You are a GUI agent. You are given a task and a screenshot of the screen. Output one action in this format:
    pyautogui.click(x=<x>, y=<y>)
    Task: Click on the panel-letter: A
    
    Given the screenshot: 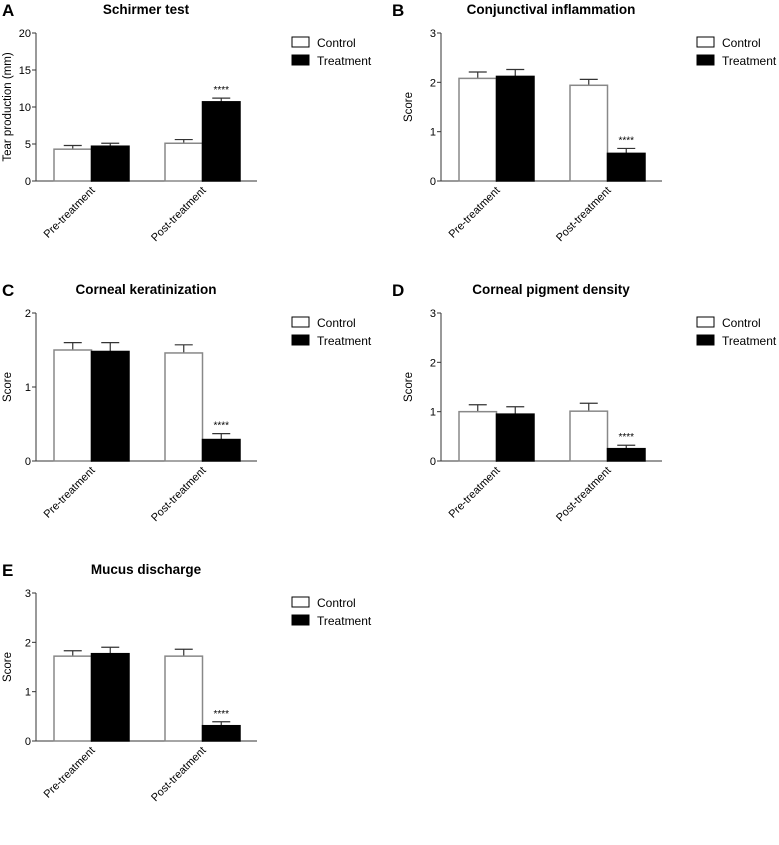 What is the action you would take?
    pyautogui.click(x=8, y=10)
    